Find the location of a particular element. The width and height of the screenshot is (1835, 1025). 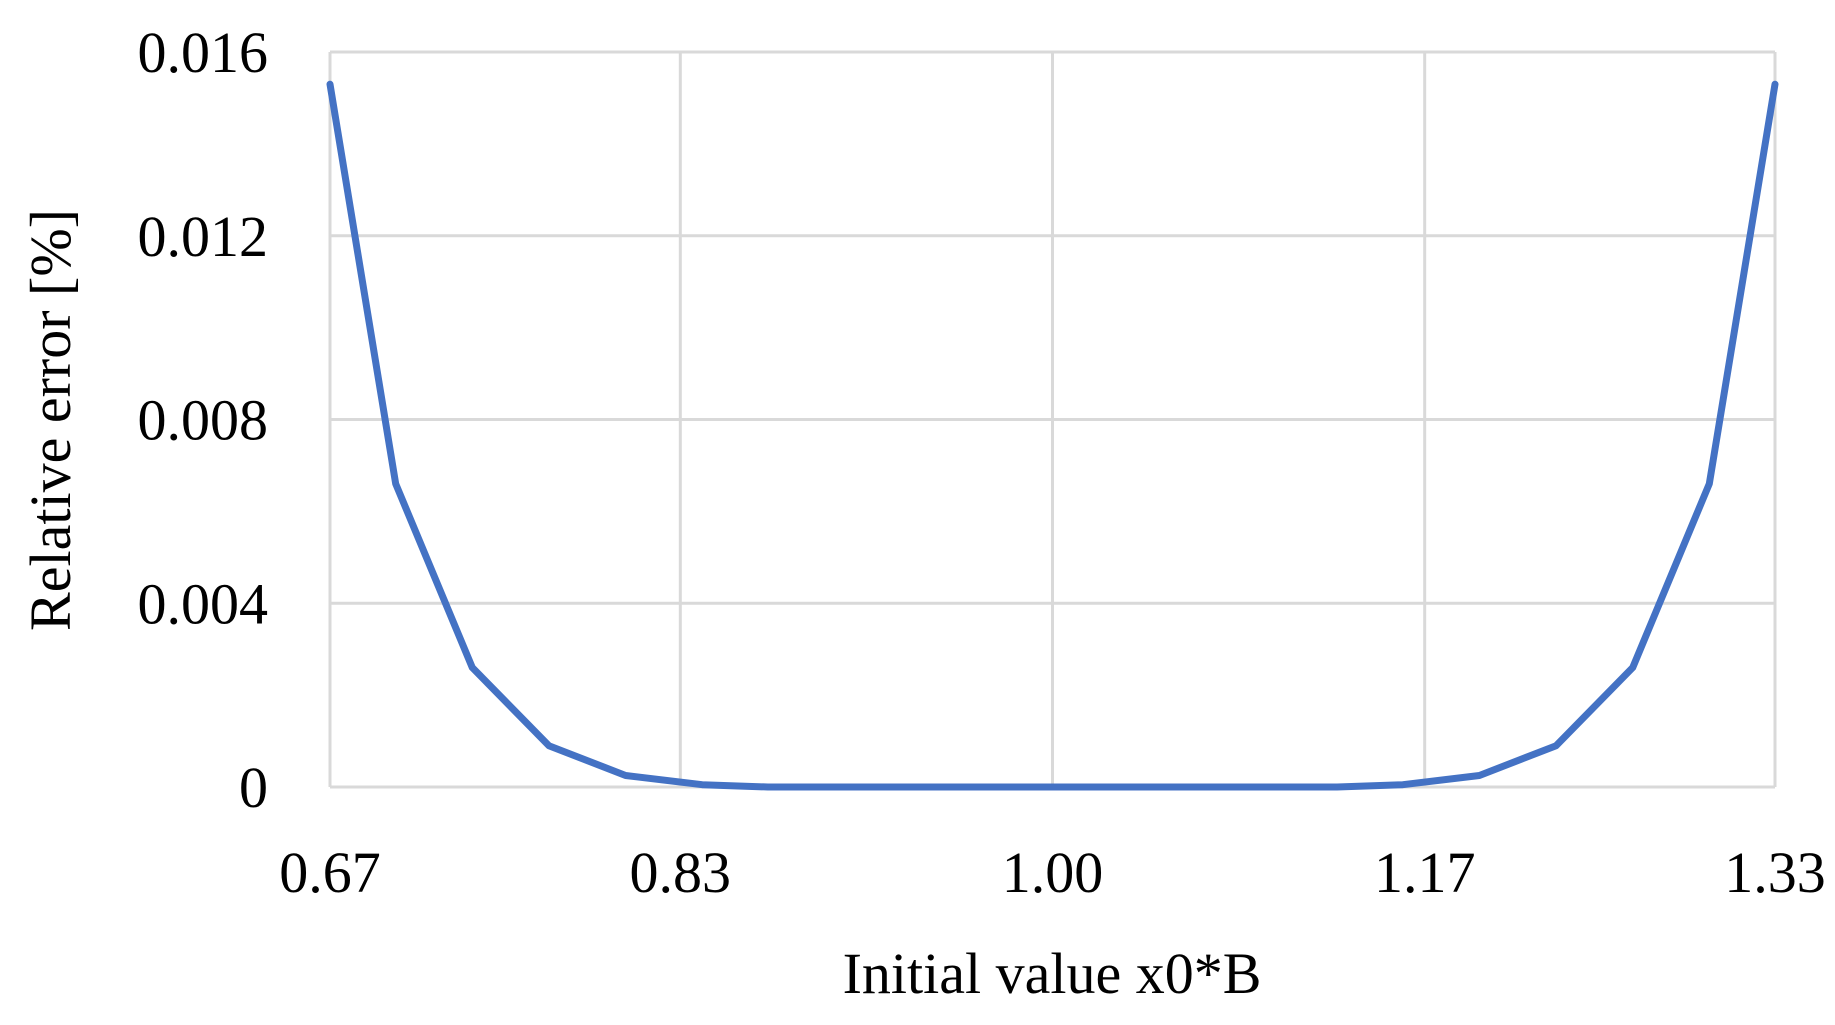

y-tick-label: 0.012 is located at coordinates (203, 236).